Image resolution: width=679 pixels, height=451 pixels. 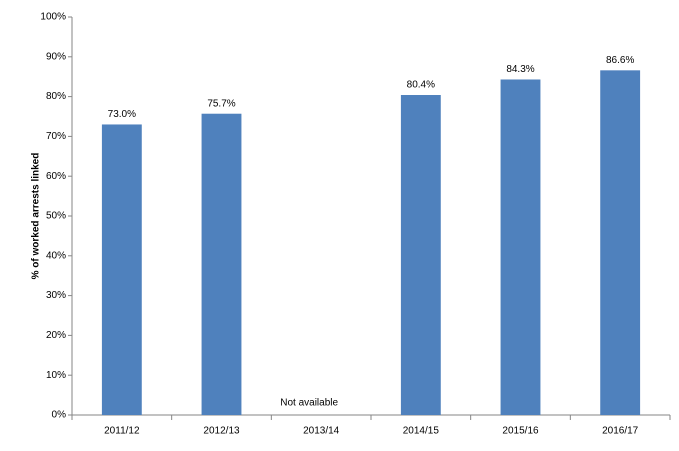 I want to click on value-label: 86.6%, so click(x=620, y=60).